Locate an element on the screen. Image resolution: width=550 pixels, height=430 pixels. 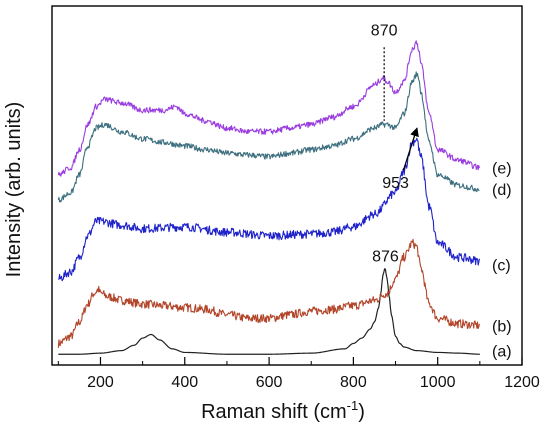
x-axis-title-superscript: -1 is located at coordinates (353, 405).